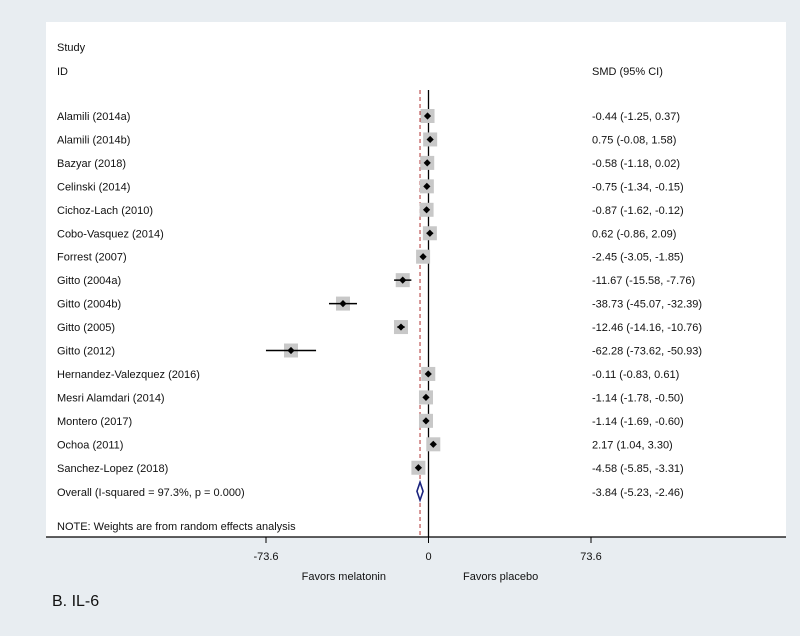 This screenshot has height=636, width=800. What do you see at coordinates (590, 557) in the screenshot?
I see `x-tick-label: 73.6` at bounding box center [590, 557].